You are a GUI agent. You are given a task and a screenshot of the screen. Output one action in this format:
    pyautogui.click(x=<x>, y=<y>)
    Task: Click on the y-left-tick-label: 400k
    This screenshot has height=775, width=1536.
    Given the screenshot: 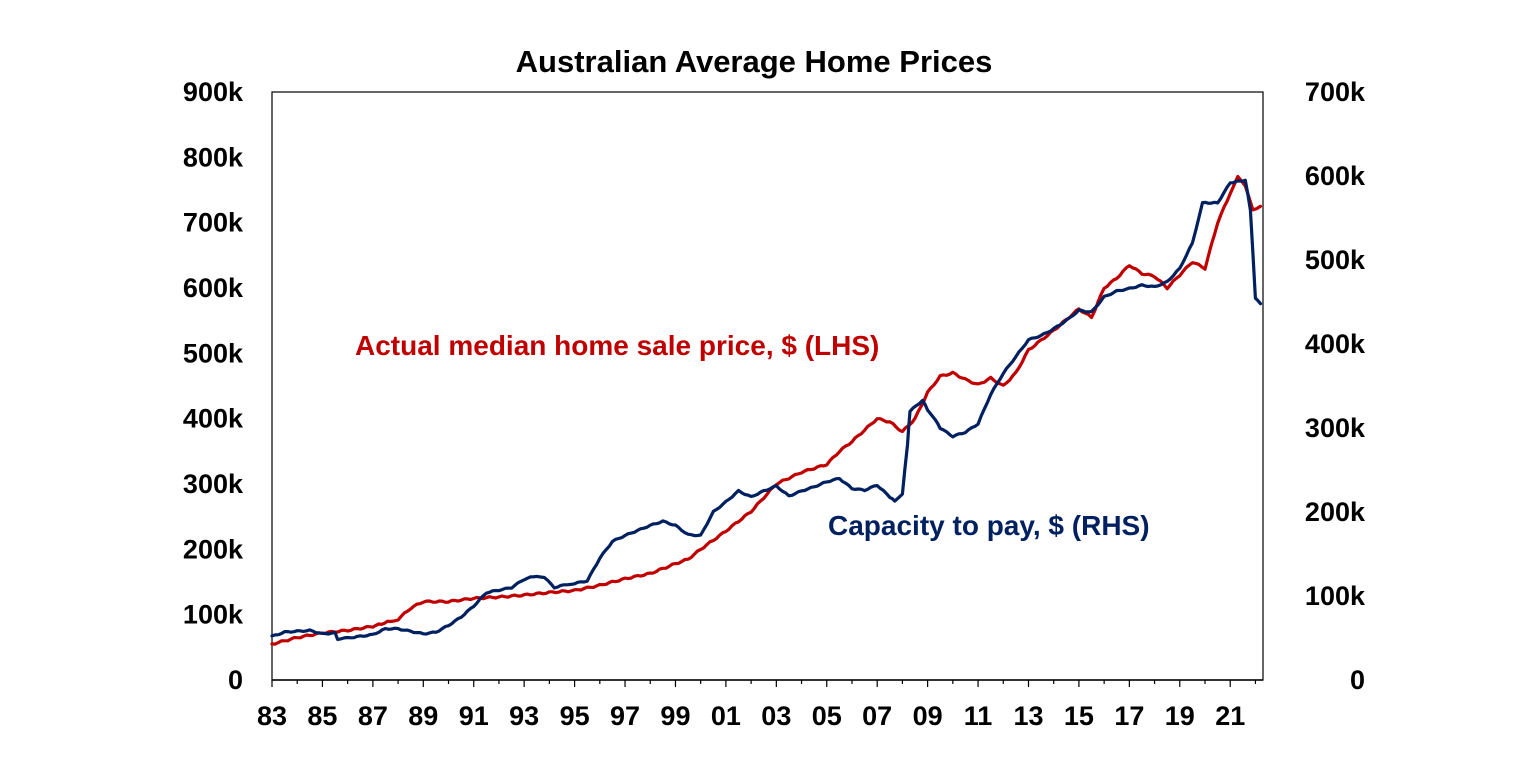 What is the action you would take?
    pyautogui.click(x=213, y=419)
    